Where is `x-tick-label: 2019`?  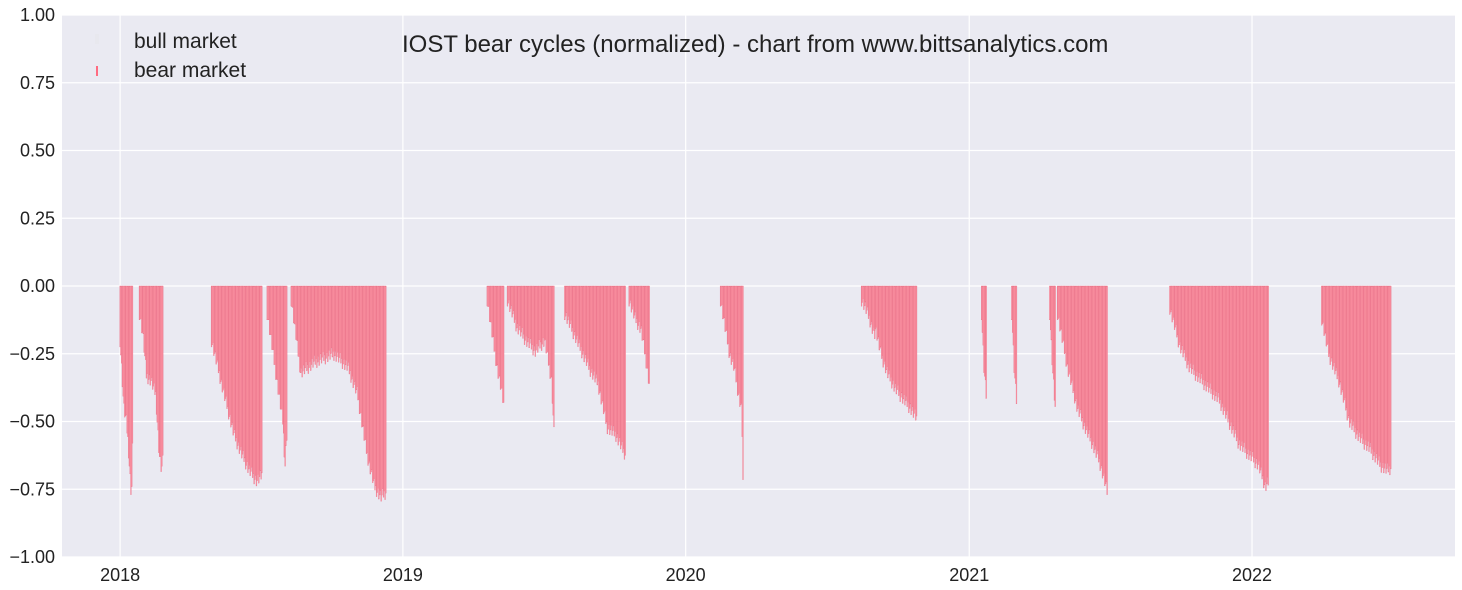
x-tick-label: 2019 is located at coordinates (403, 575).